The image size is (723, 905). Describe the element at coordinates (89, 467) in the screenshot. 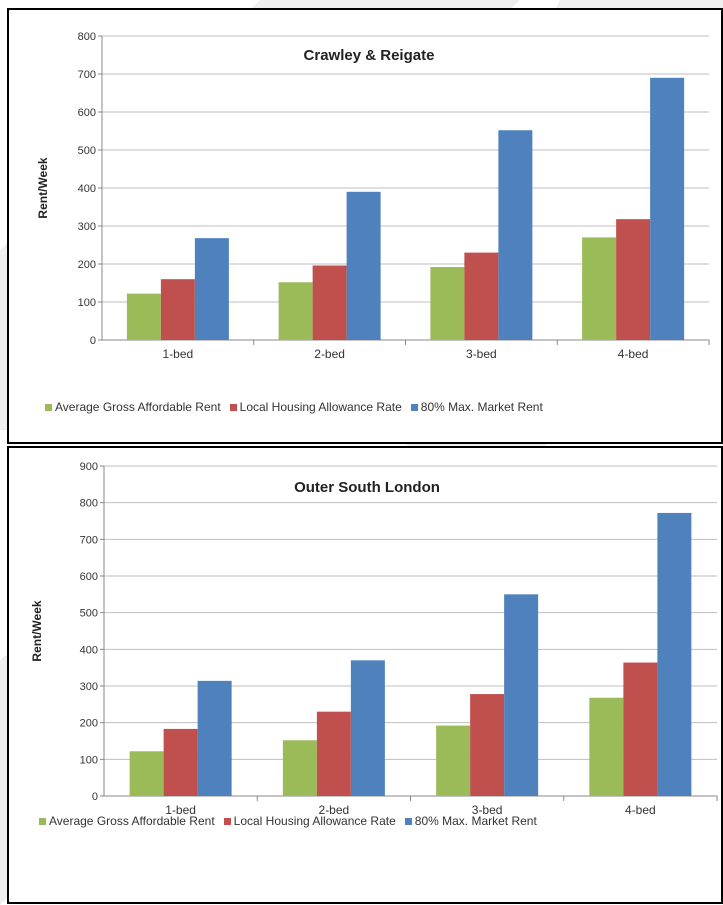

I see `y-tick-label: 900` at that location.